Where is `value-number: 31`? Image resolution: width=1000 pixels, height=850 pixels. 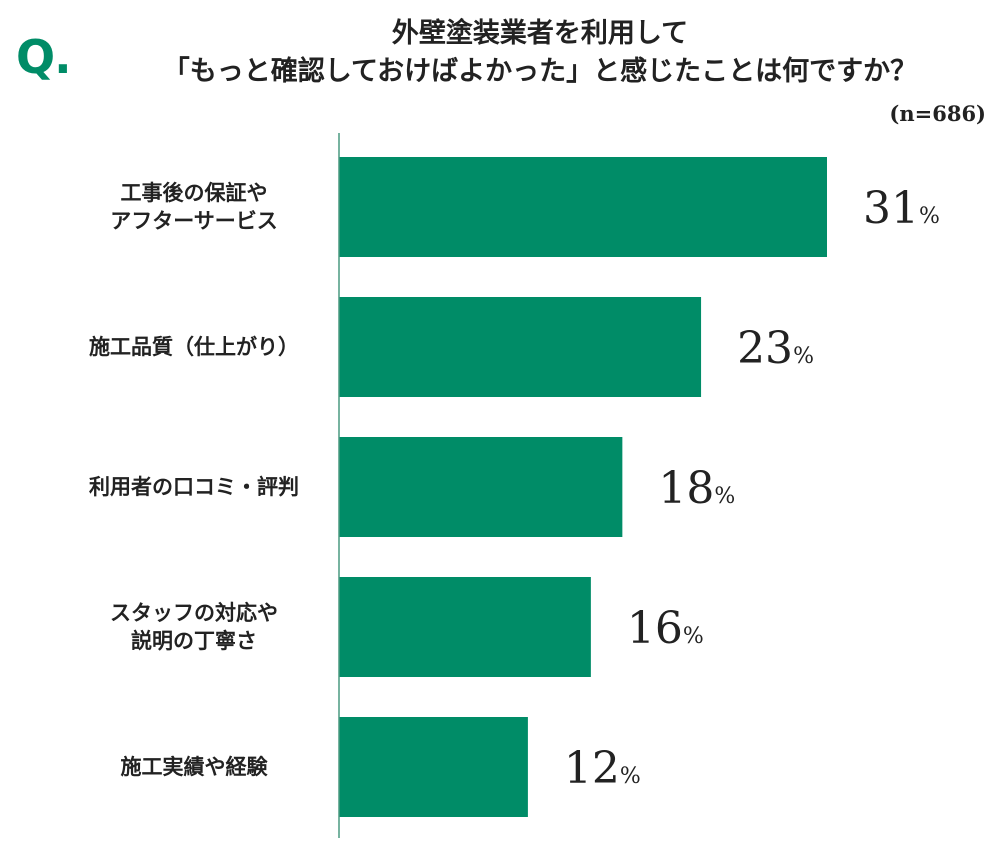 value-number: 31 is located at coordinates (891, 208).